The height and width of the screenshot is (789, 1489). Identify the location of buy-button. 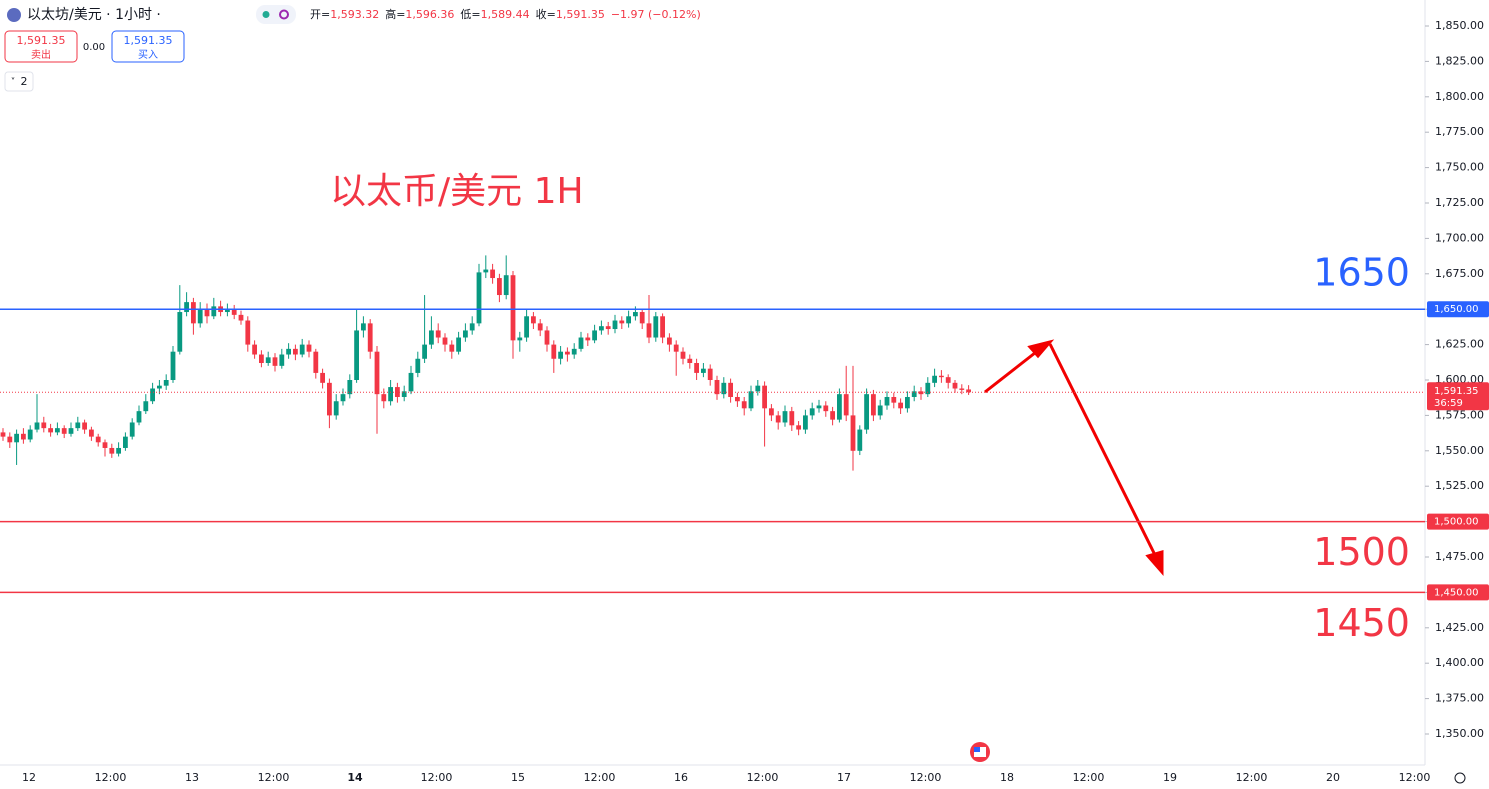
(148, 46).